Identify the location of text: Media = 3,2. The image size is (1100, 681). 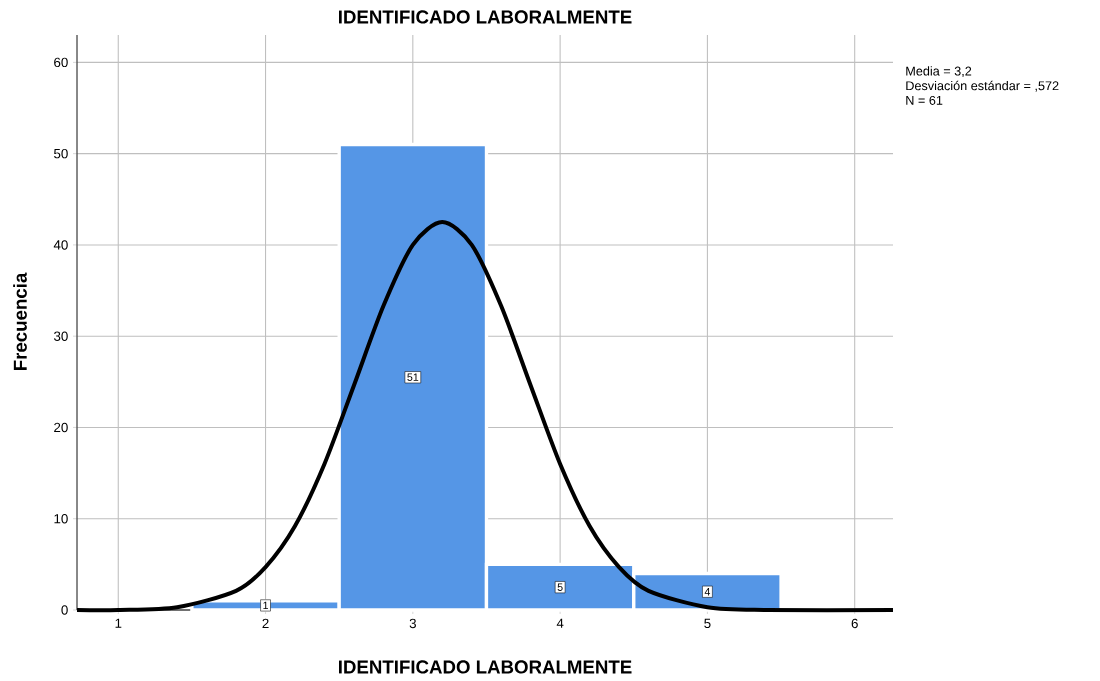
(939, 72).